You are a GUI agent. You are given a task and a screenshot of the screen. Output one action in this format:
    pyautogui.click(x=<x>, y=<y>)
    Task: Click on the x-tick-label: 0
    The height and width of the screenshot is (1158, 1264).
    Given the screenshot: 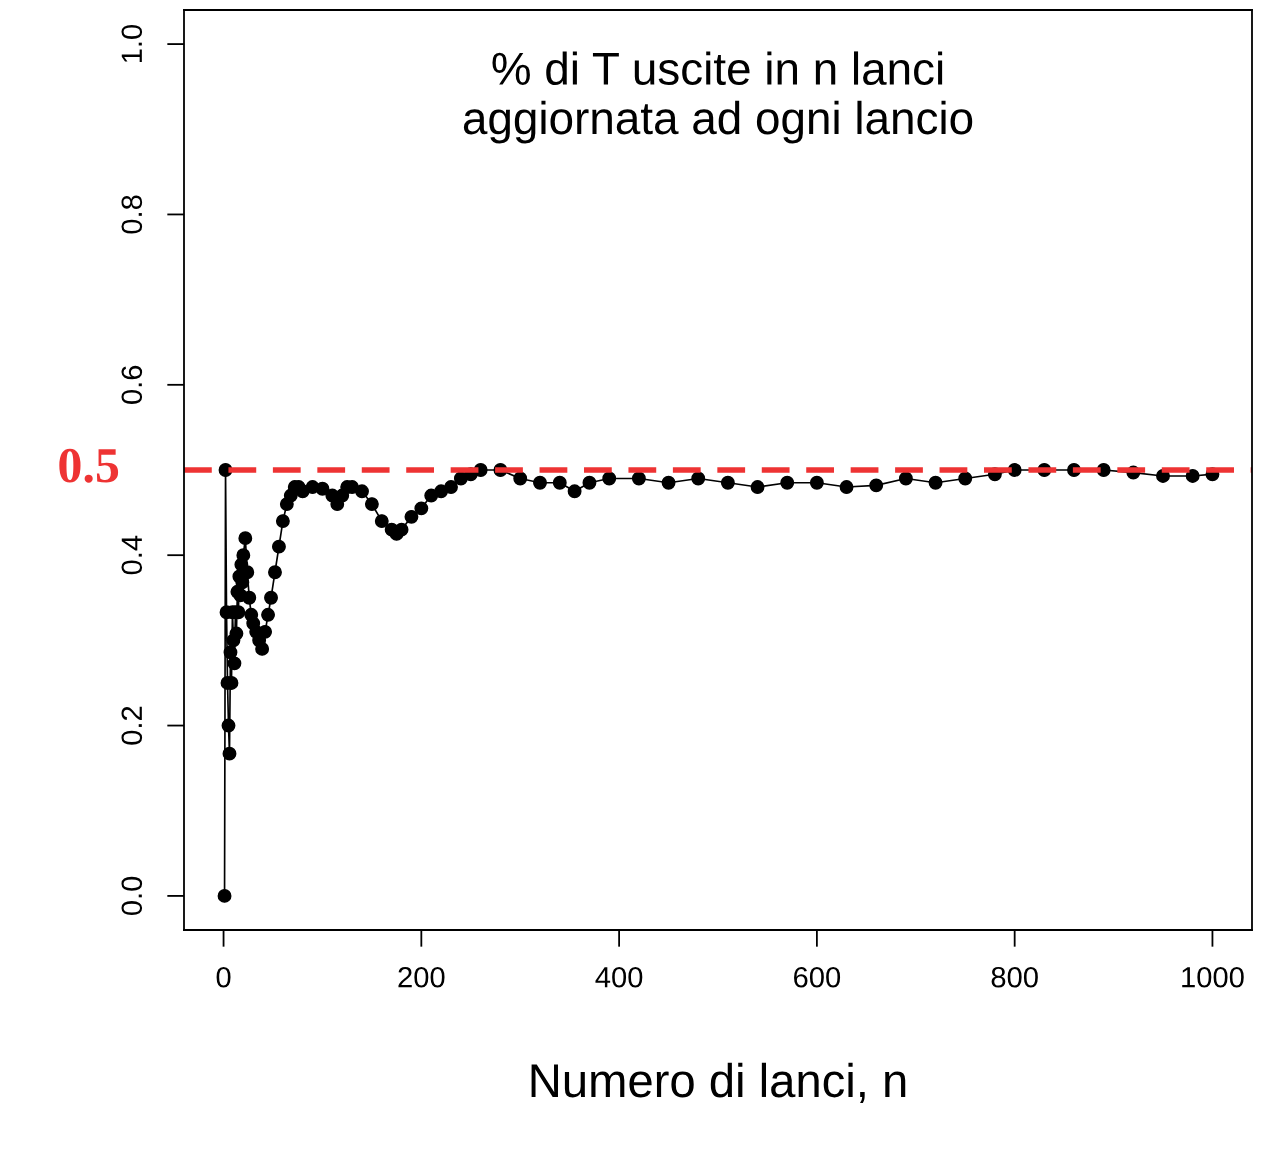 What is the action you would take?
    pyautogui.click(x=223, y=977)
    